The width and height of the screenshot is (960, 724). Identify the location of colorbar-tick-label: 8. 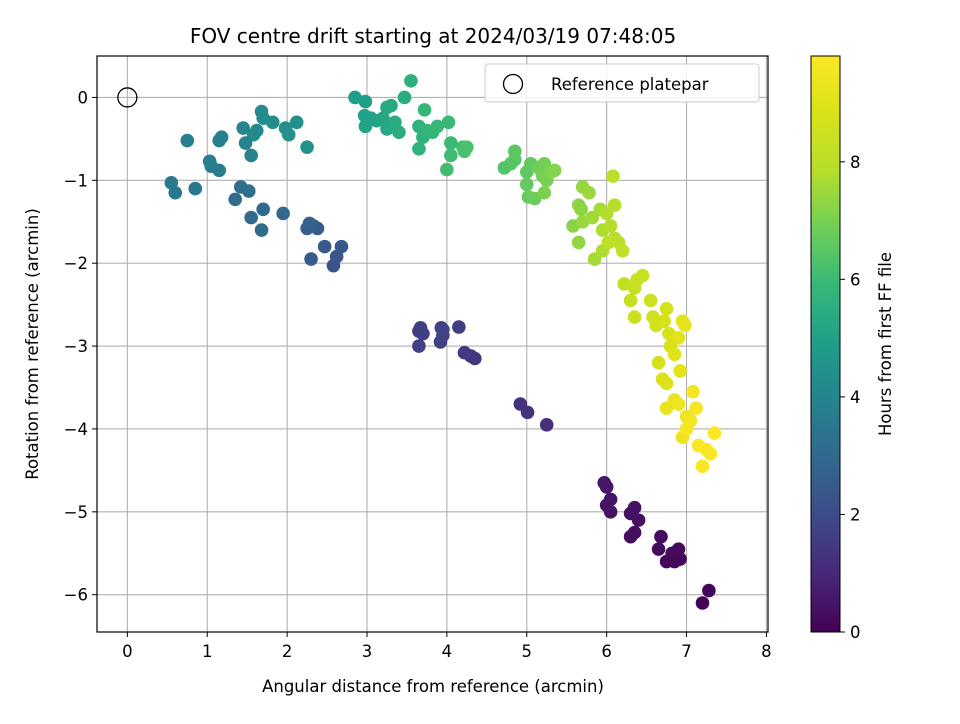
(855, 162).